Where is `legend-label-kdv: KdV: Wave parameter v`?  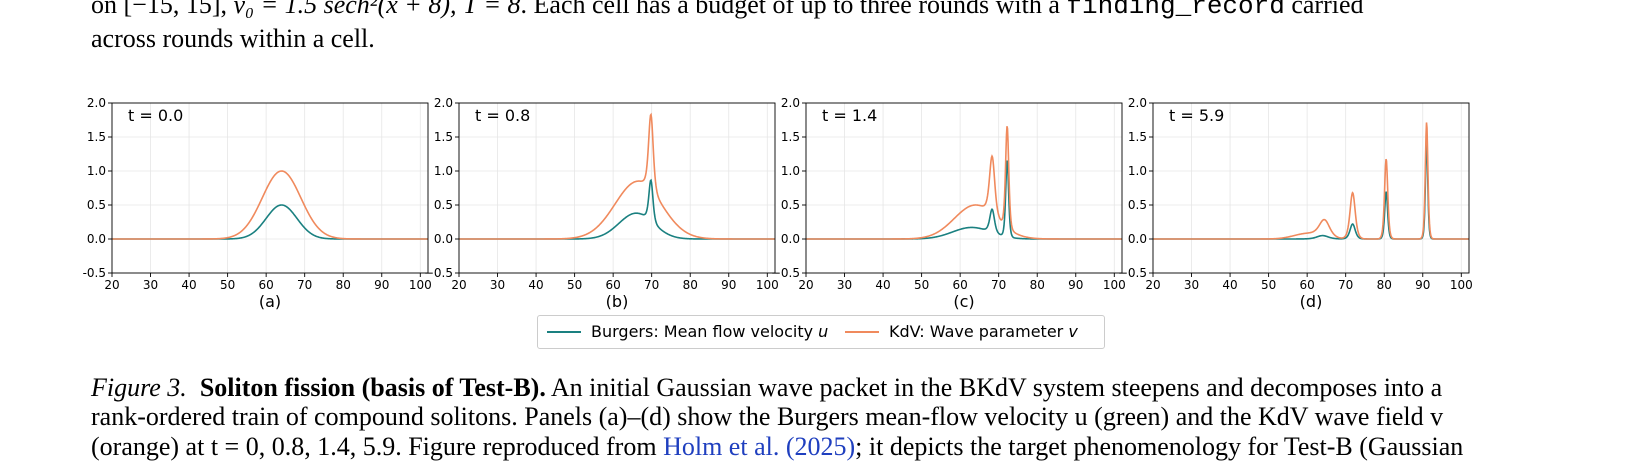
legend-label-kdv: KdV: Wave parameter v is located at coordinates (983, 331).